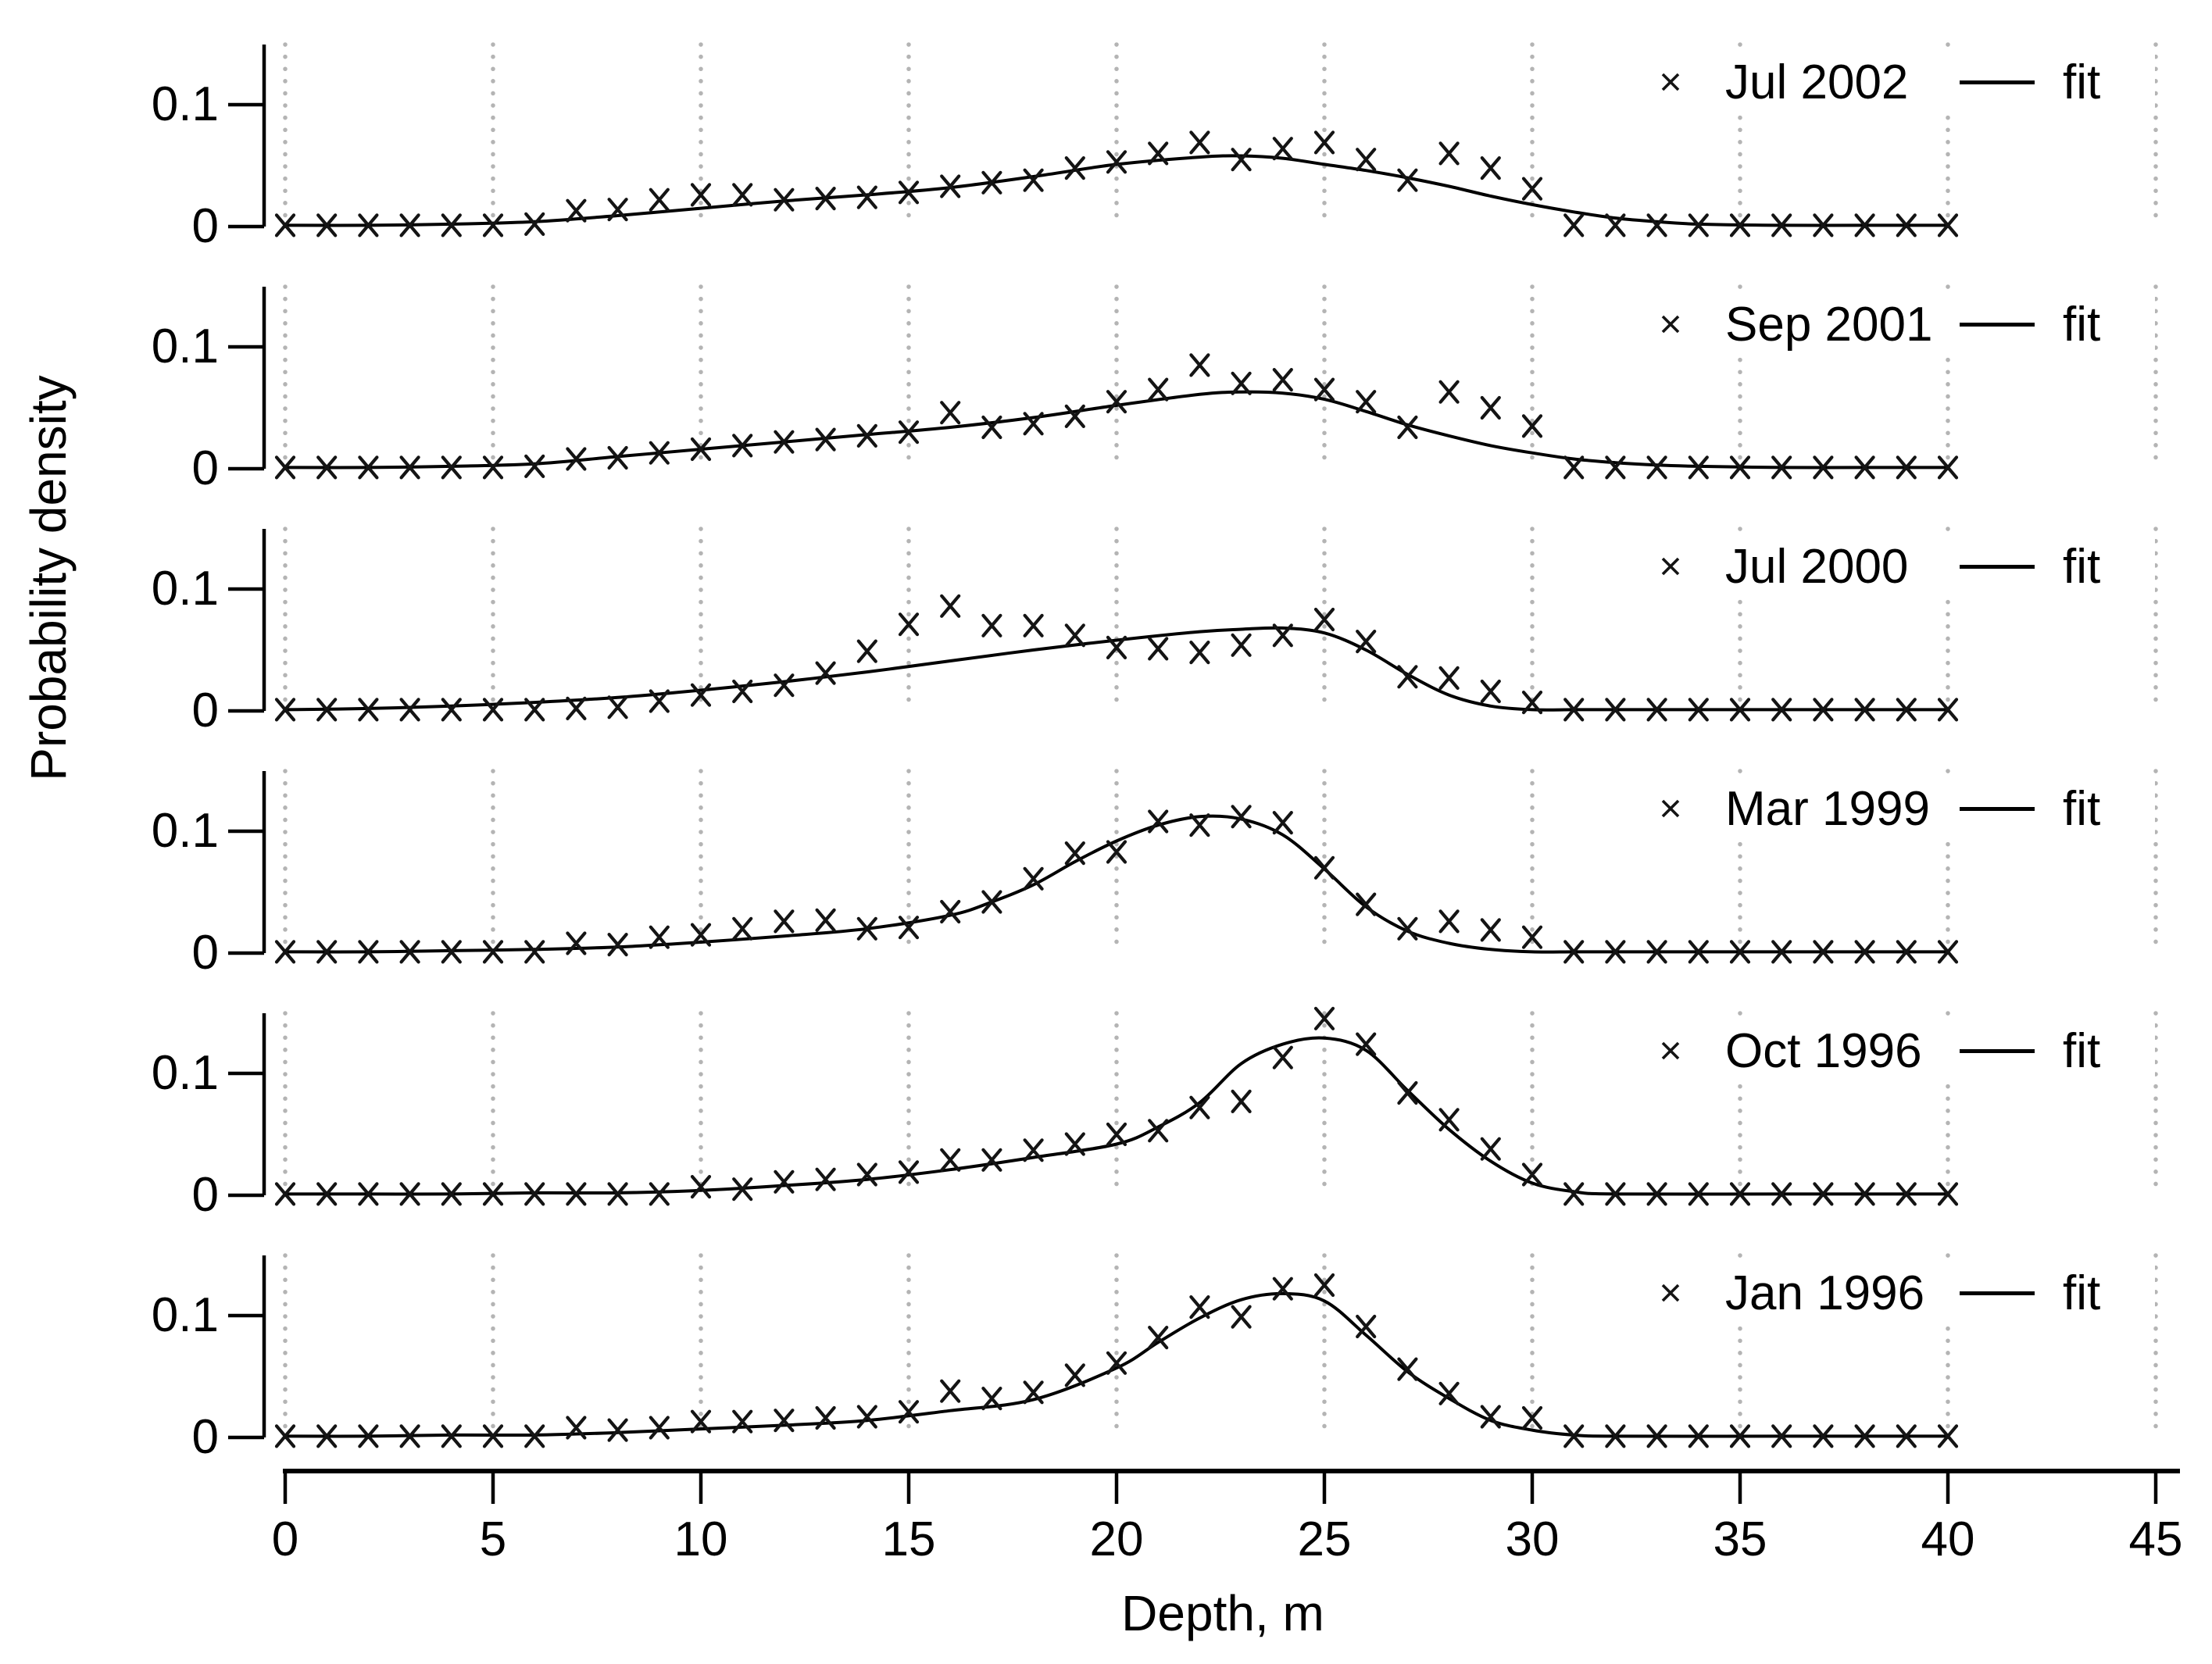 The width and height of the screenshot is (2212, 1664). I want to click on panel-jan-1996, so click(1193, 1350).